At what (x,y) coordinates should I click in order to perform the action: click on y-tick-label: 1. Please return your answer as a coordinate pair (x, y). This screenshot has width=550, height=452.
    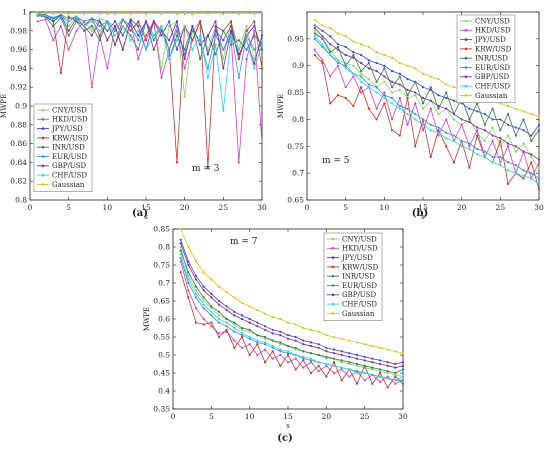
    Looking at the image, I should click on (24, 12).